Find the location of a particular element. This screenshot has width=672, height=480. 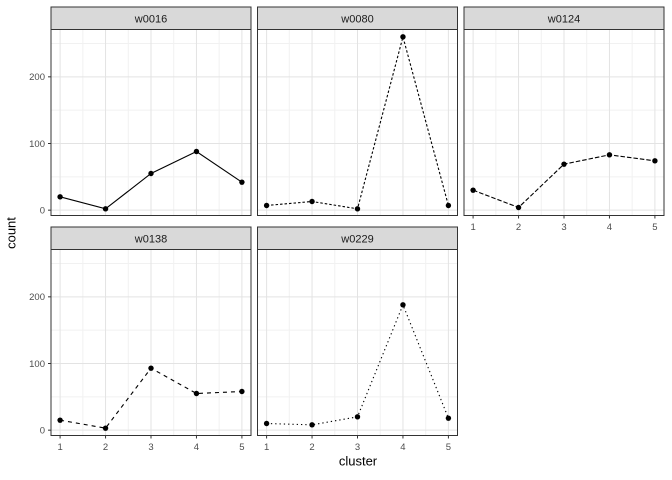

data-line is located at coordinates (357, 364).